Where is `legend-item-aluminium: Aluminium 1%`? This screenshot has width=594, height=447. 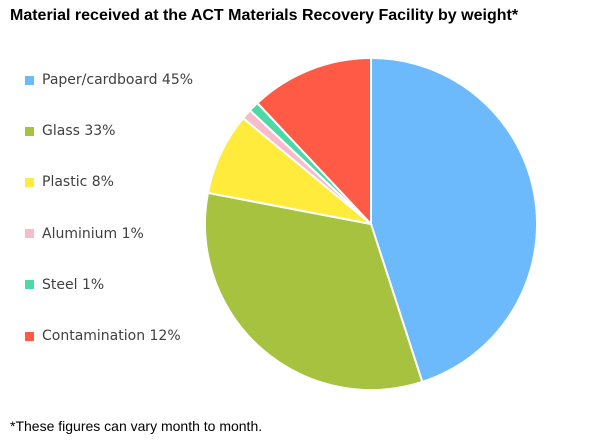
legend-item-aluminium: Aluminium 1% is located at coordinates (84, 234).